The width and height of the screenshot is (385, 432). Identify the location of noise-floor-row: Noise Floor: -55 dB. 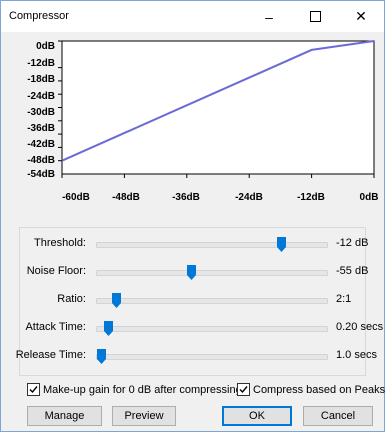
(193, 272).